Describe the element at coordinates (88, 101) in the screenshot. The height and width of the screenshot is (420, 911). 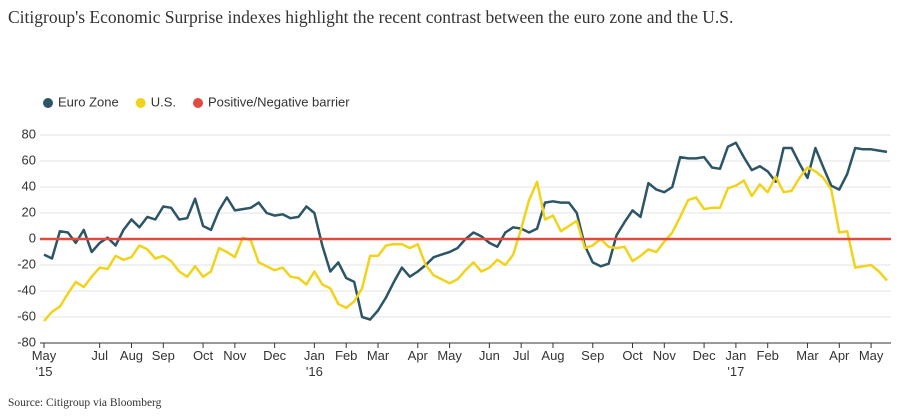
I see `legend-label: Euro Zone` at that location.